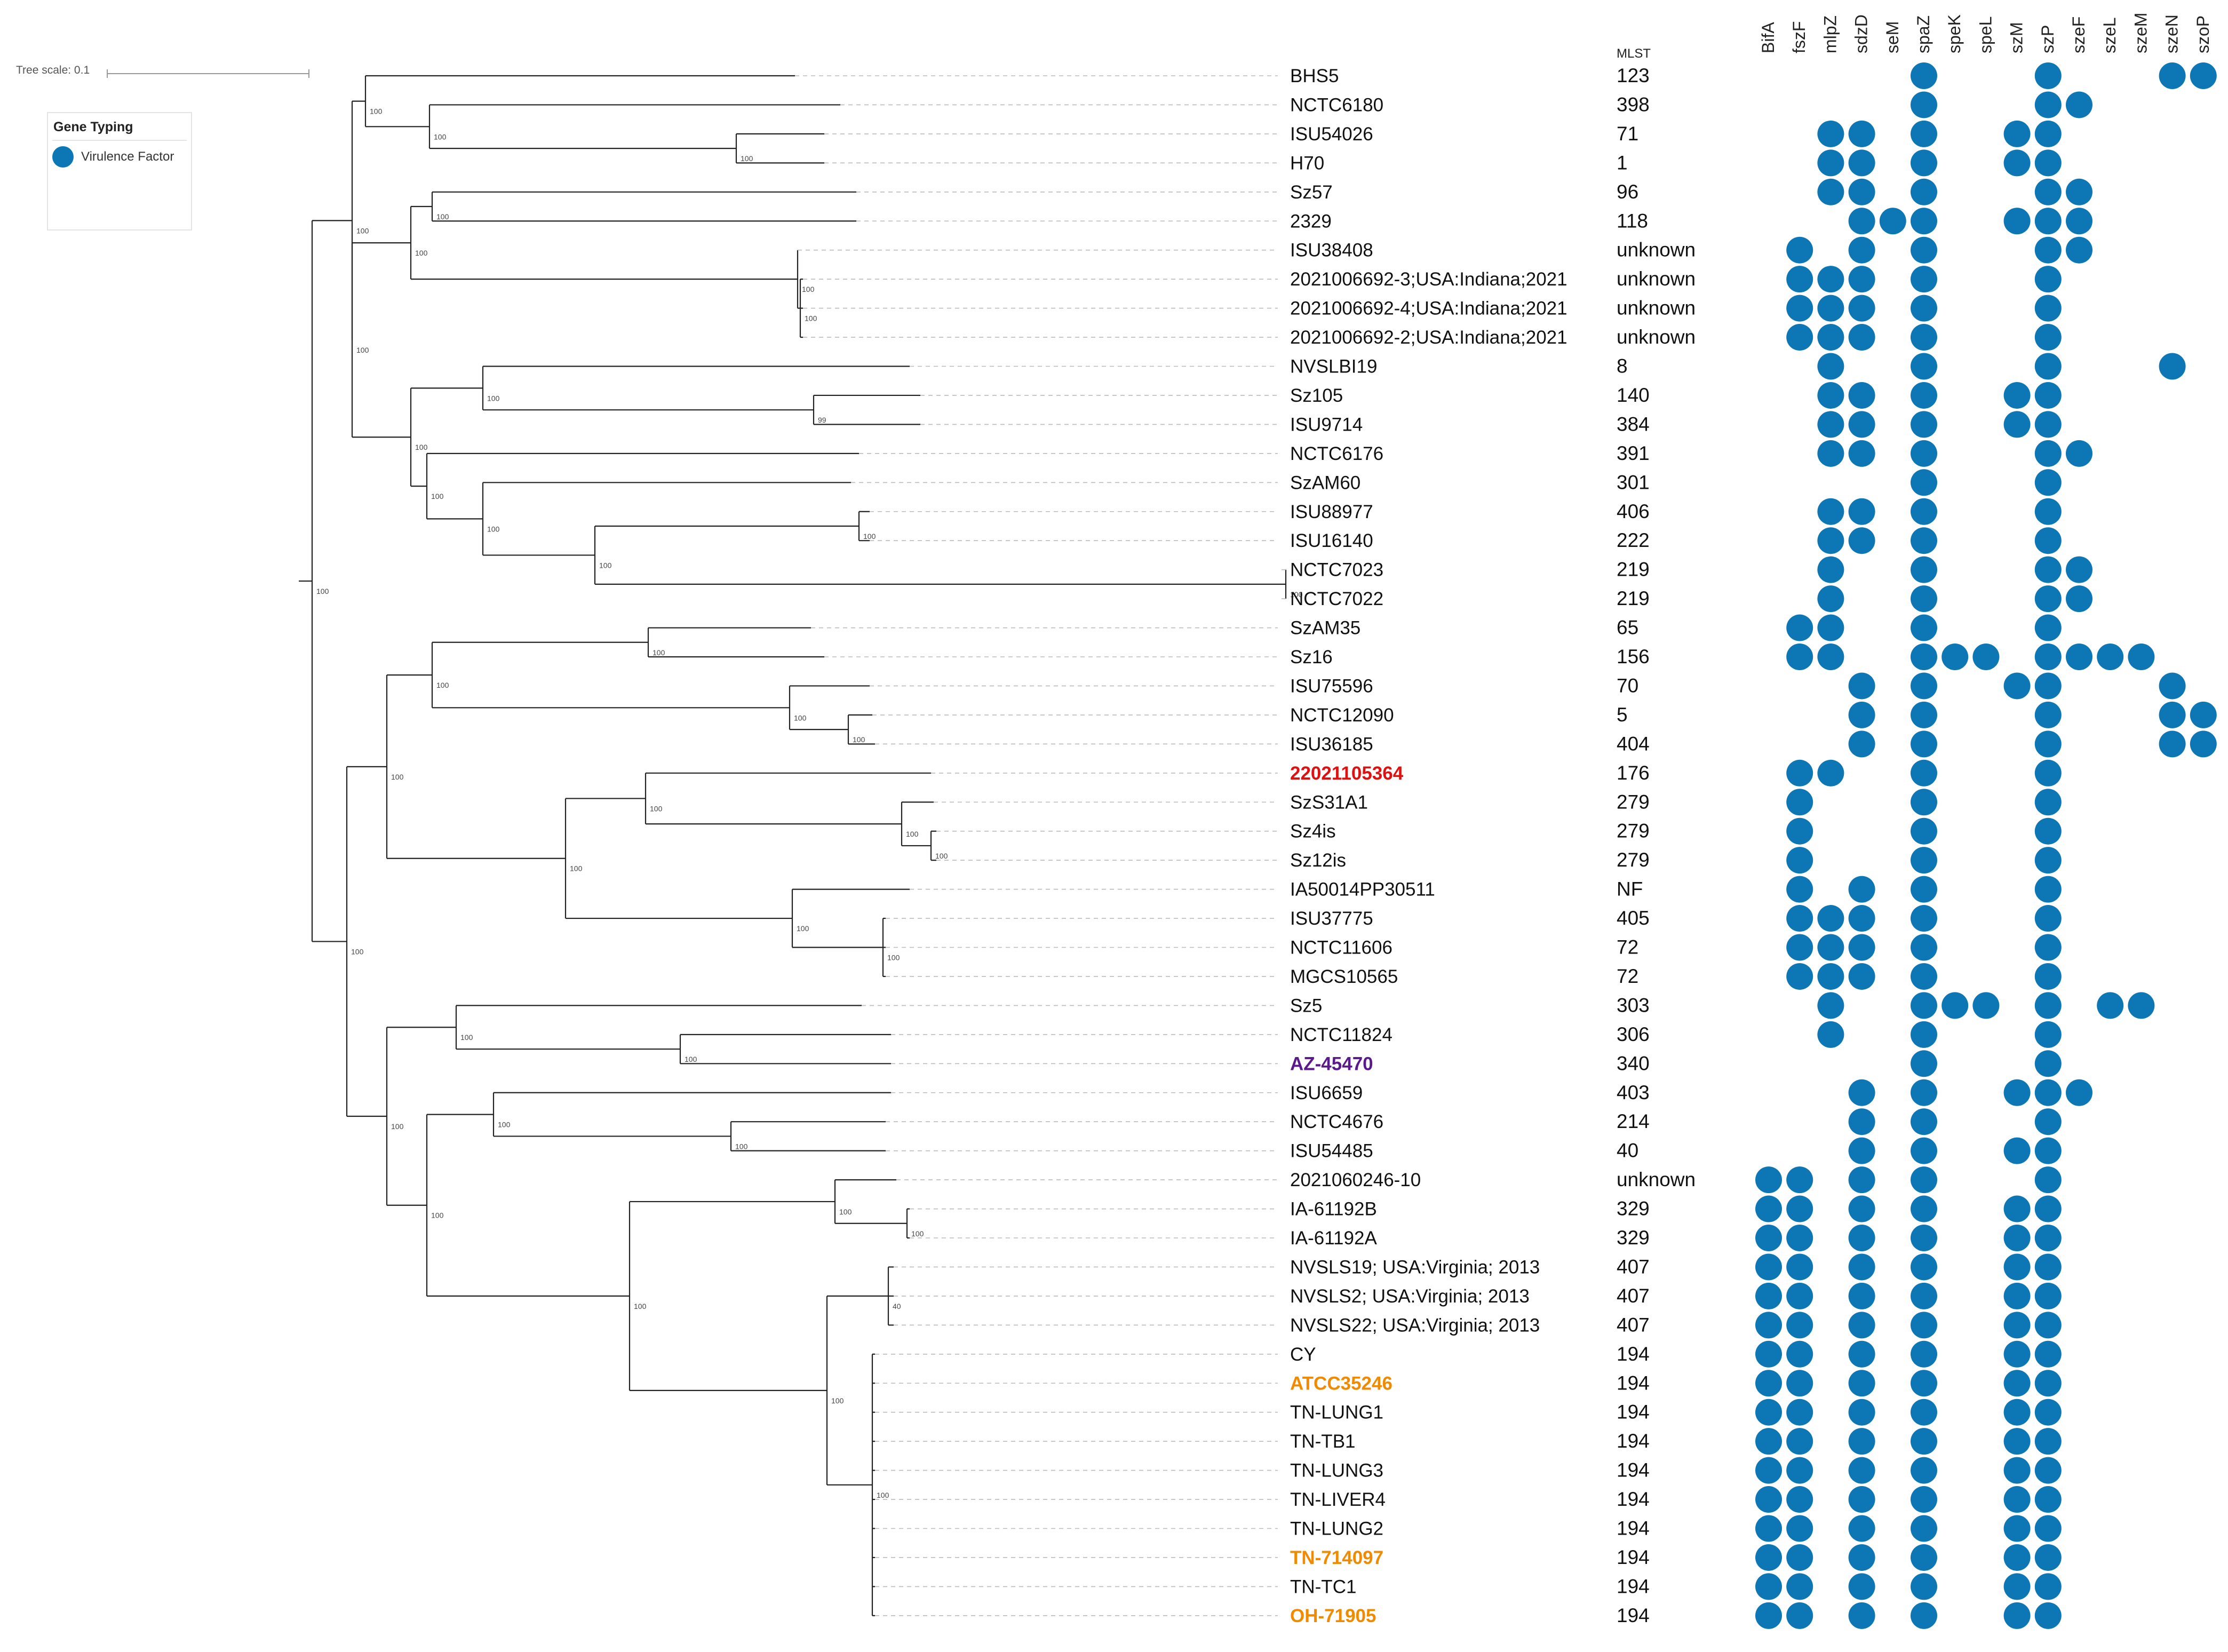 The height and width of the screenshot is (1652, 2228). What do you see at coordinates (2172, 33) in the screenshot?
I see `gene-header: szeN` at bounding box center [2172, 33].